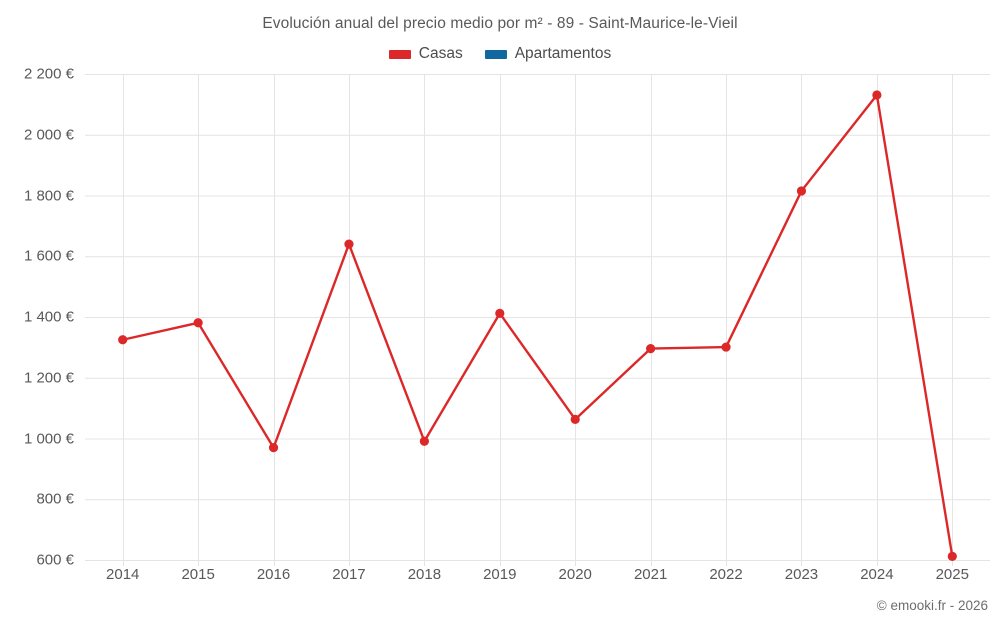 This screenshot has width=1000, height=625. Describe the element at coordinates (48, 74) in the screenshot. I see `y-tick-label: 2 200 €` at that location.